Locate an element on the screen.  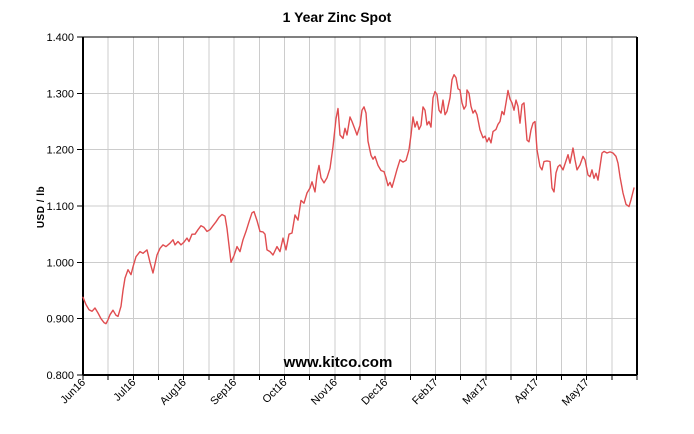
y-axis-title: USD / lb is located at coordinates (41, 207).